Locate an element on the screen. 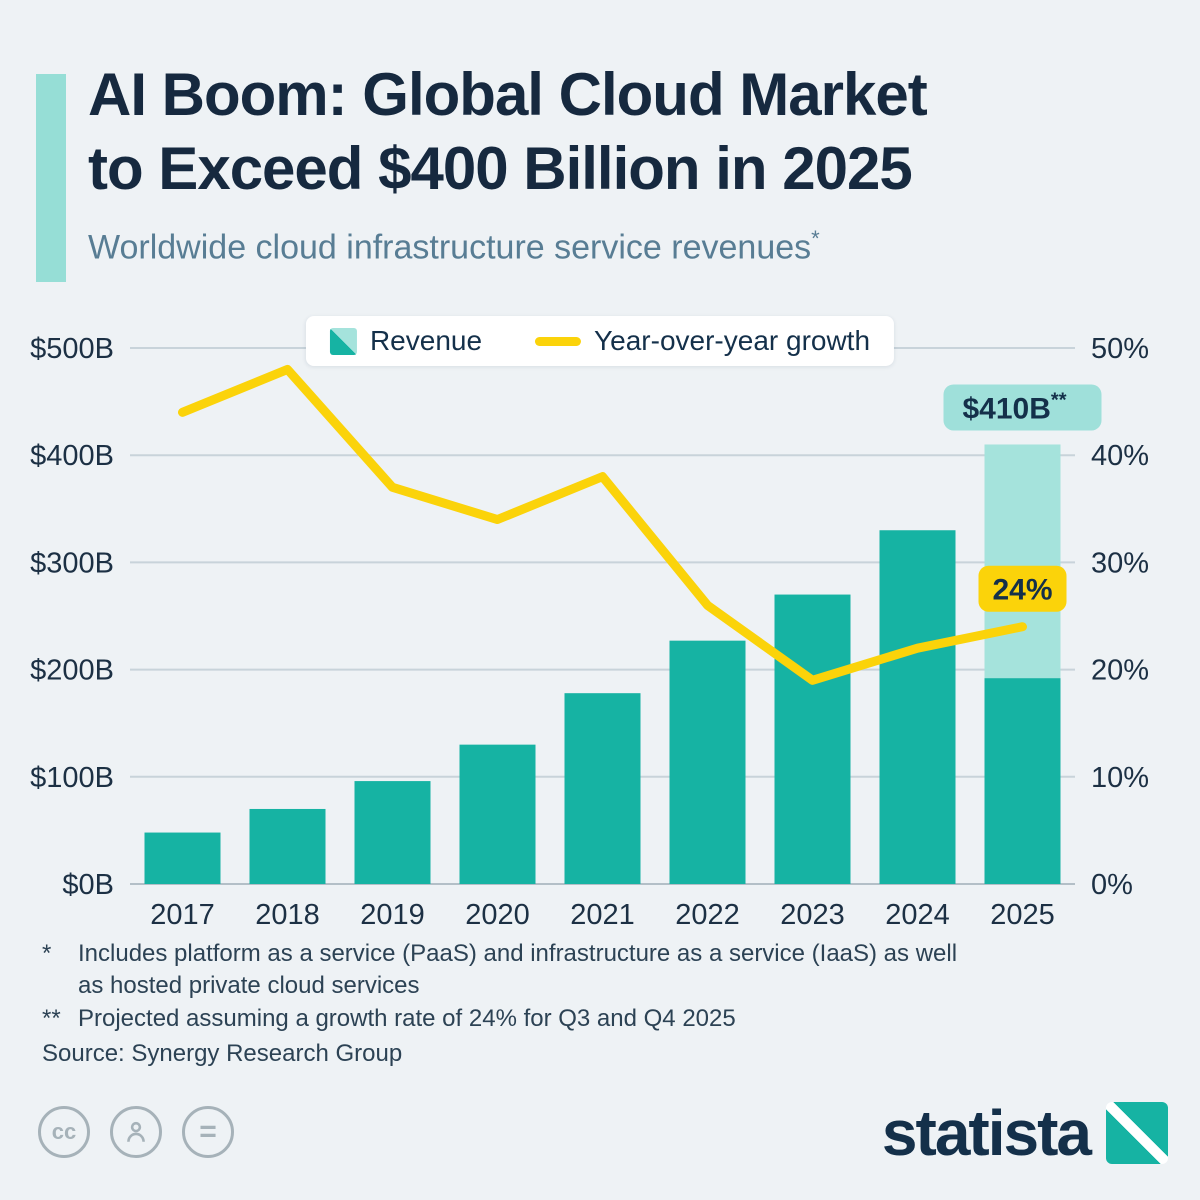 Image resolution: width=1200 pixels, height=1200 pixels. statista-logo: statista is located at coordinates (1025, 1133).